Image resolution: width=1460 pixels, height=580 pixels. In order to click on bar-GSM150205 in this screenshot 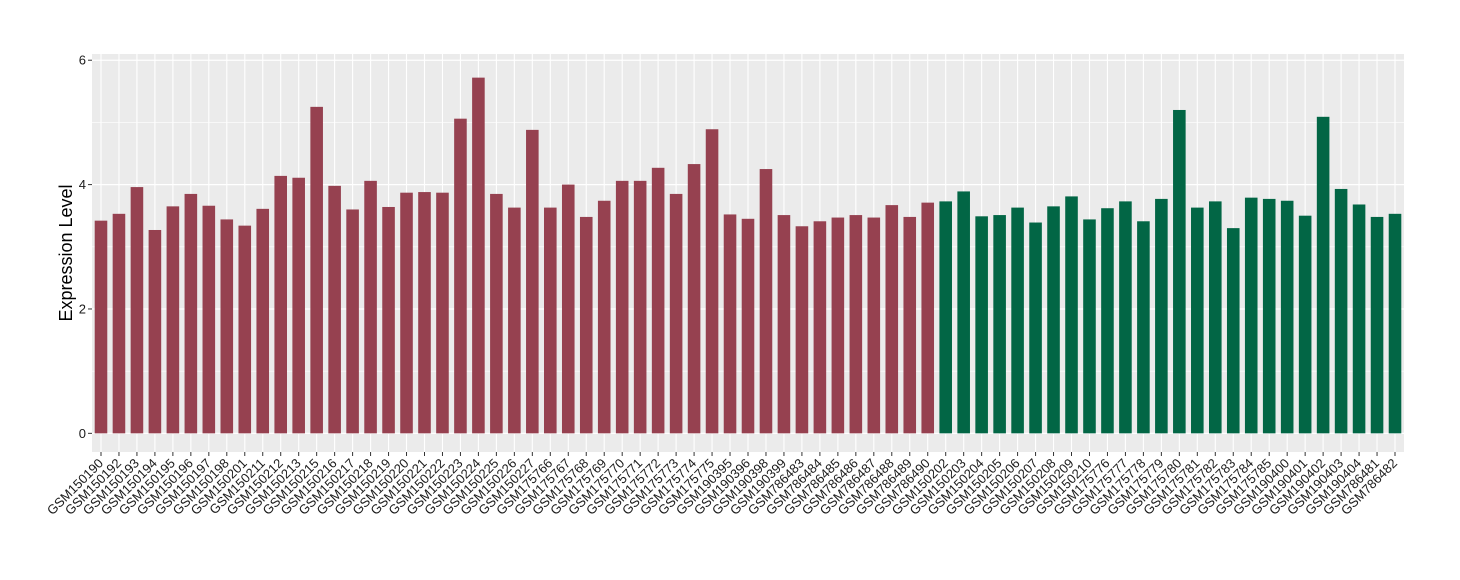, I will do `click(999, 324)`.